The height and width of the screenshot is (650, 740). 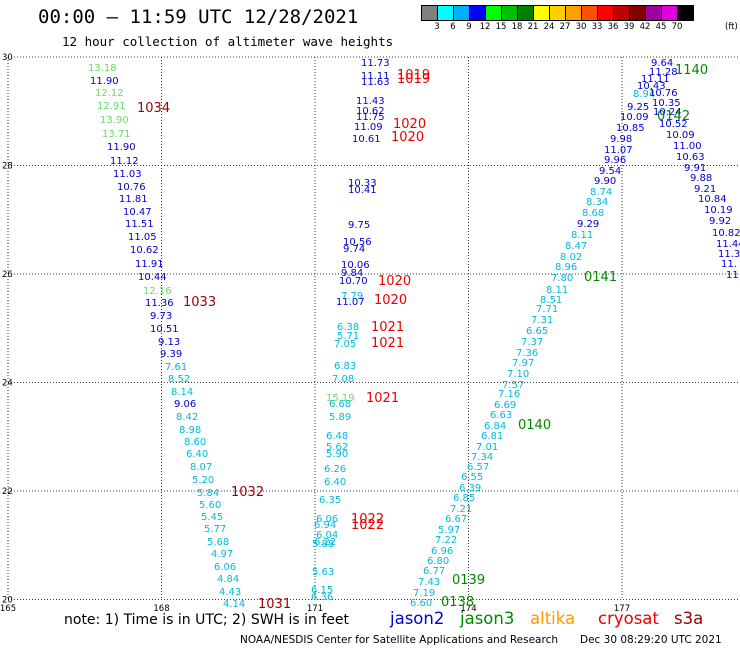 What do you see at coordinates (348, 327) in the screenshot?
I see `wave-height-label: 6.38` at bounding box center [348, 327].